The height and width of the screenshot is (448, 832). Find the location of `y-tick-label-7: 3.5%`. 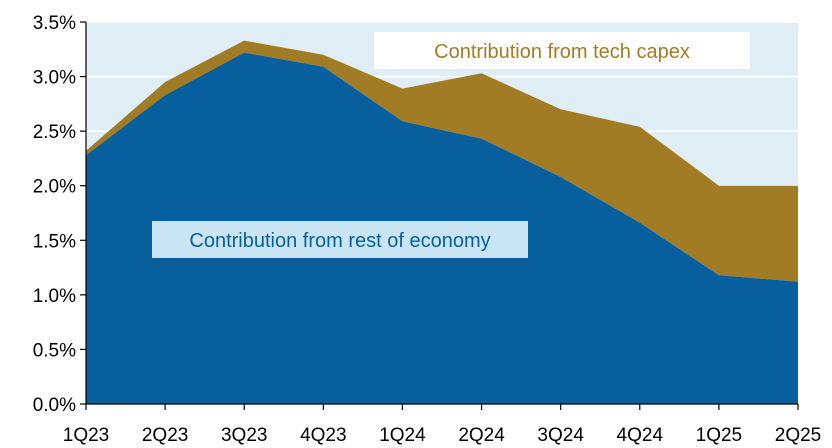

y-tick-label-7: 3.5% is located at coordinates (54, 23).